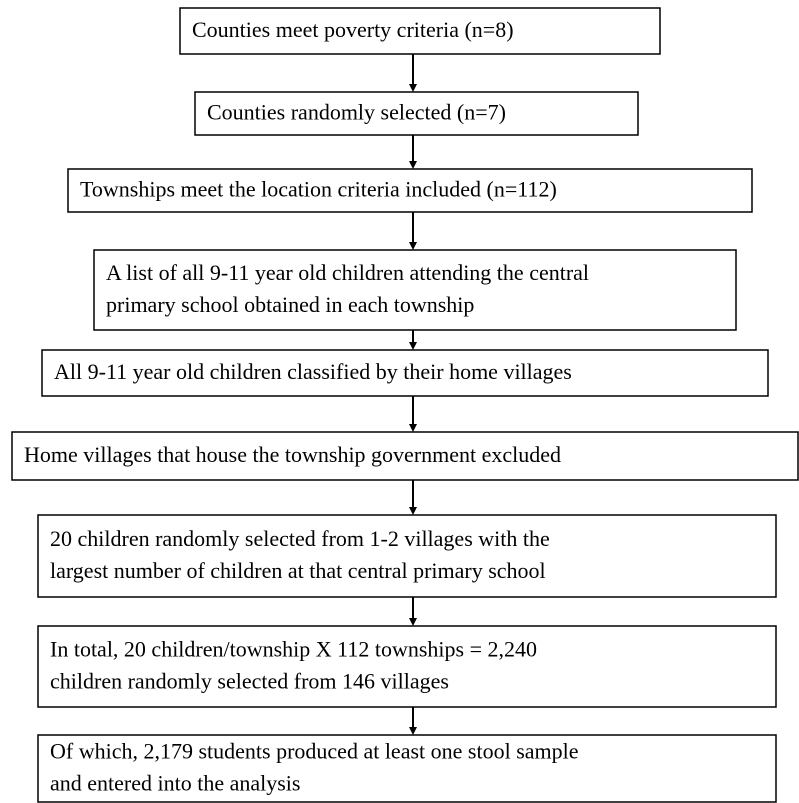 This screenshot has height=803, width=799. What do you see at coordinates (353, 29) in the screenshot?
I see `box-text: Counties meet poverty criteria (n=8)` at bounding box center [353, 29].